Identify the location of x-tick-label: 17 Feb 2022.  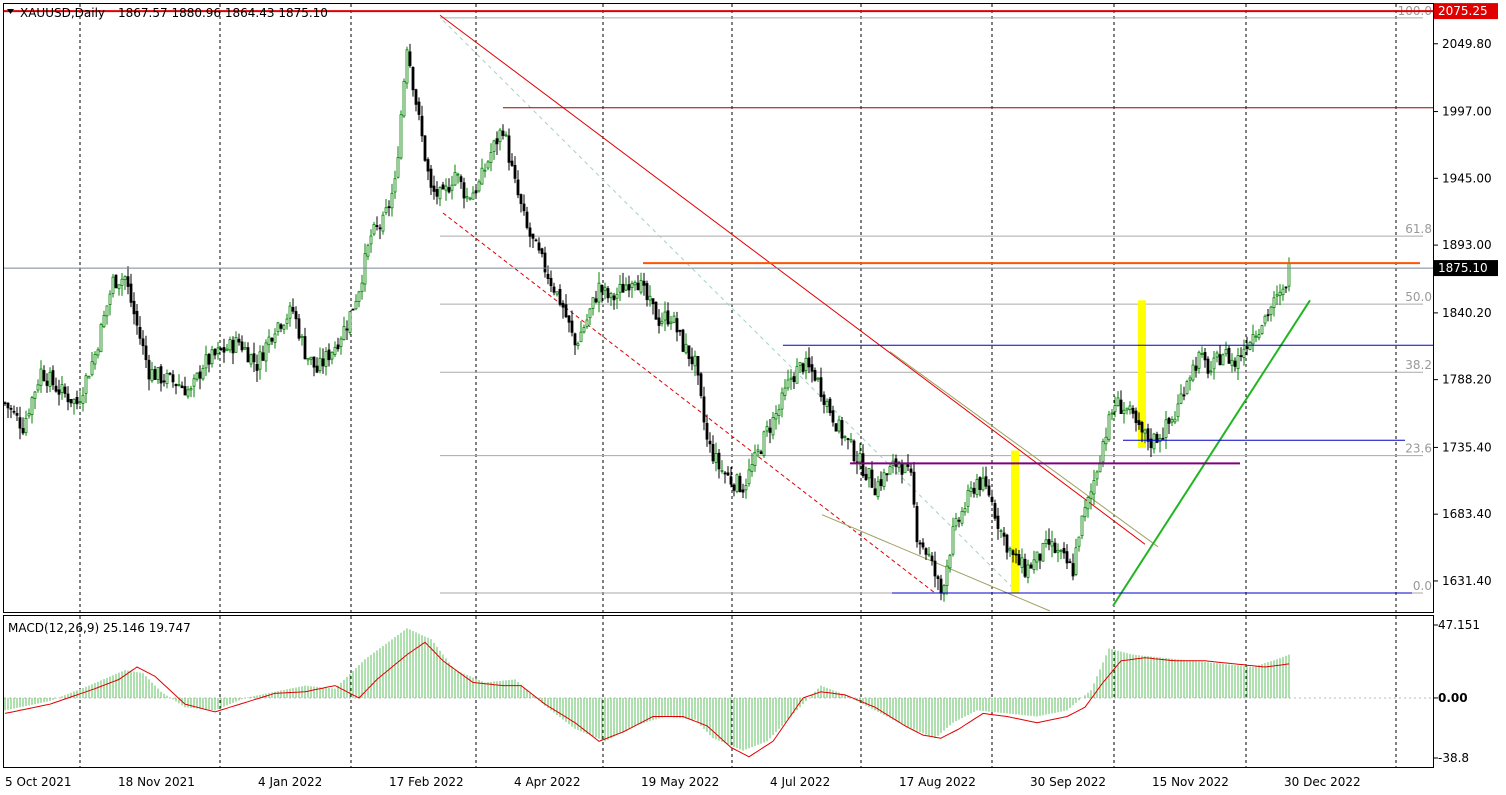
(426, 782).